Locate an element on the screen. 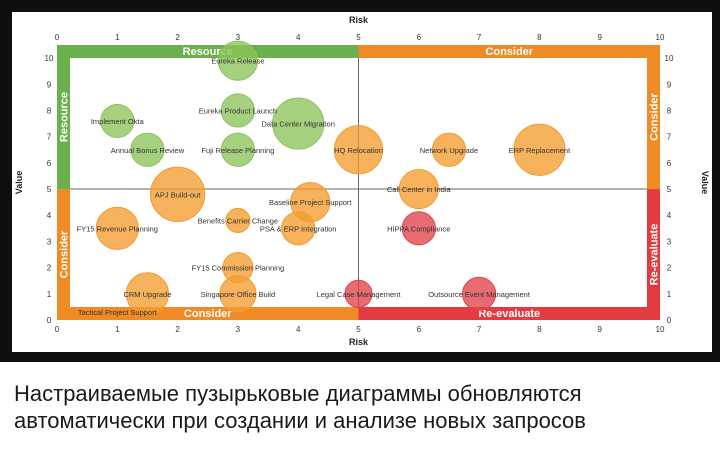 Image resolution: width=720 pixels, height=452 pixels. bubble-label: Annual Bonus Review is located at coordinates (148, 150).